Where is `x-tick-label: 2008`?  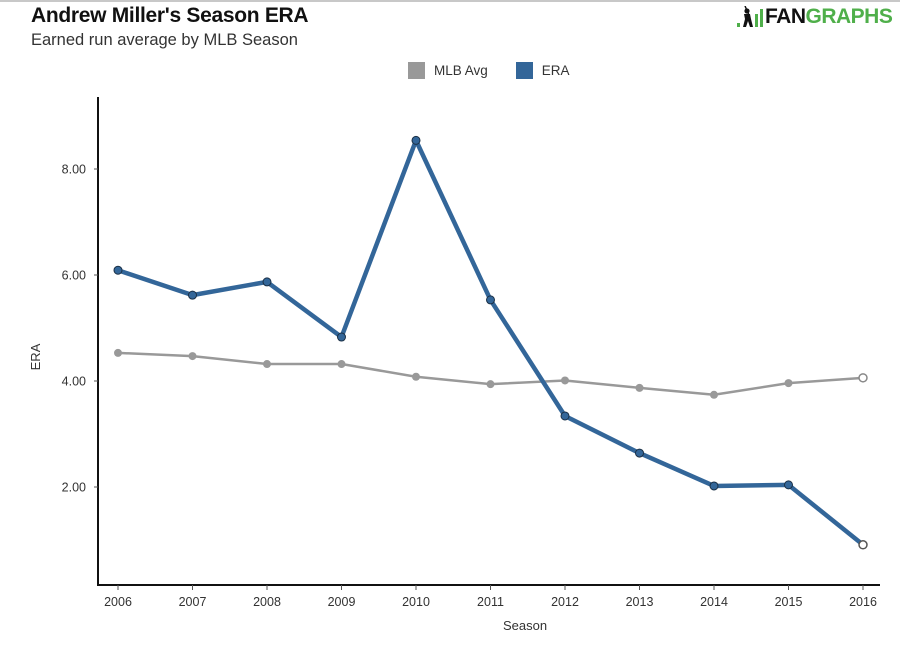
x-tick-label: 2008 is located at coordinates (267, 602).